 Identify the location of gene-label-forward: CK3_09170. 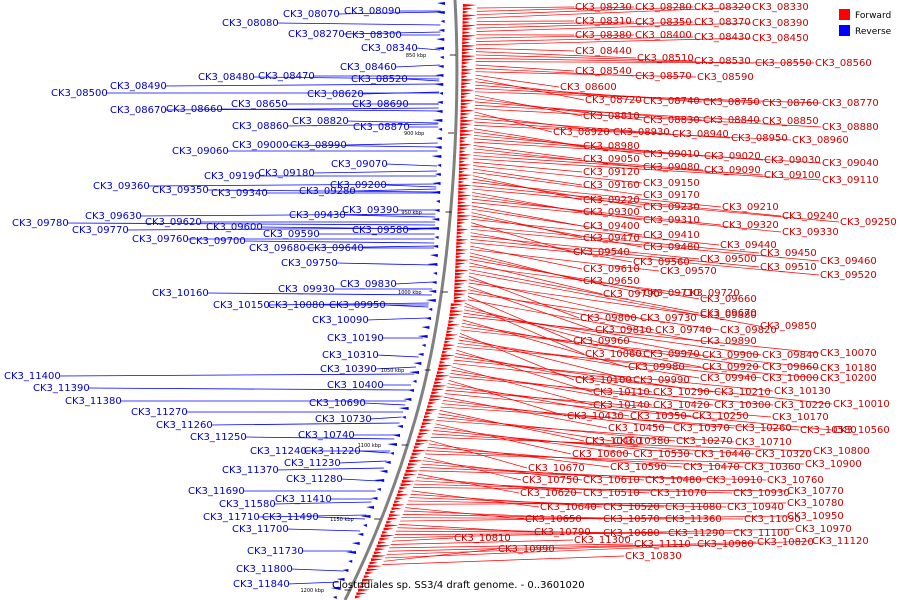
(671, 195).